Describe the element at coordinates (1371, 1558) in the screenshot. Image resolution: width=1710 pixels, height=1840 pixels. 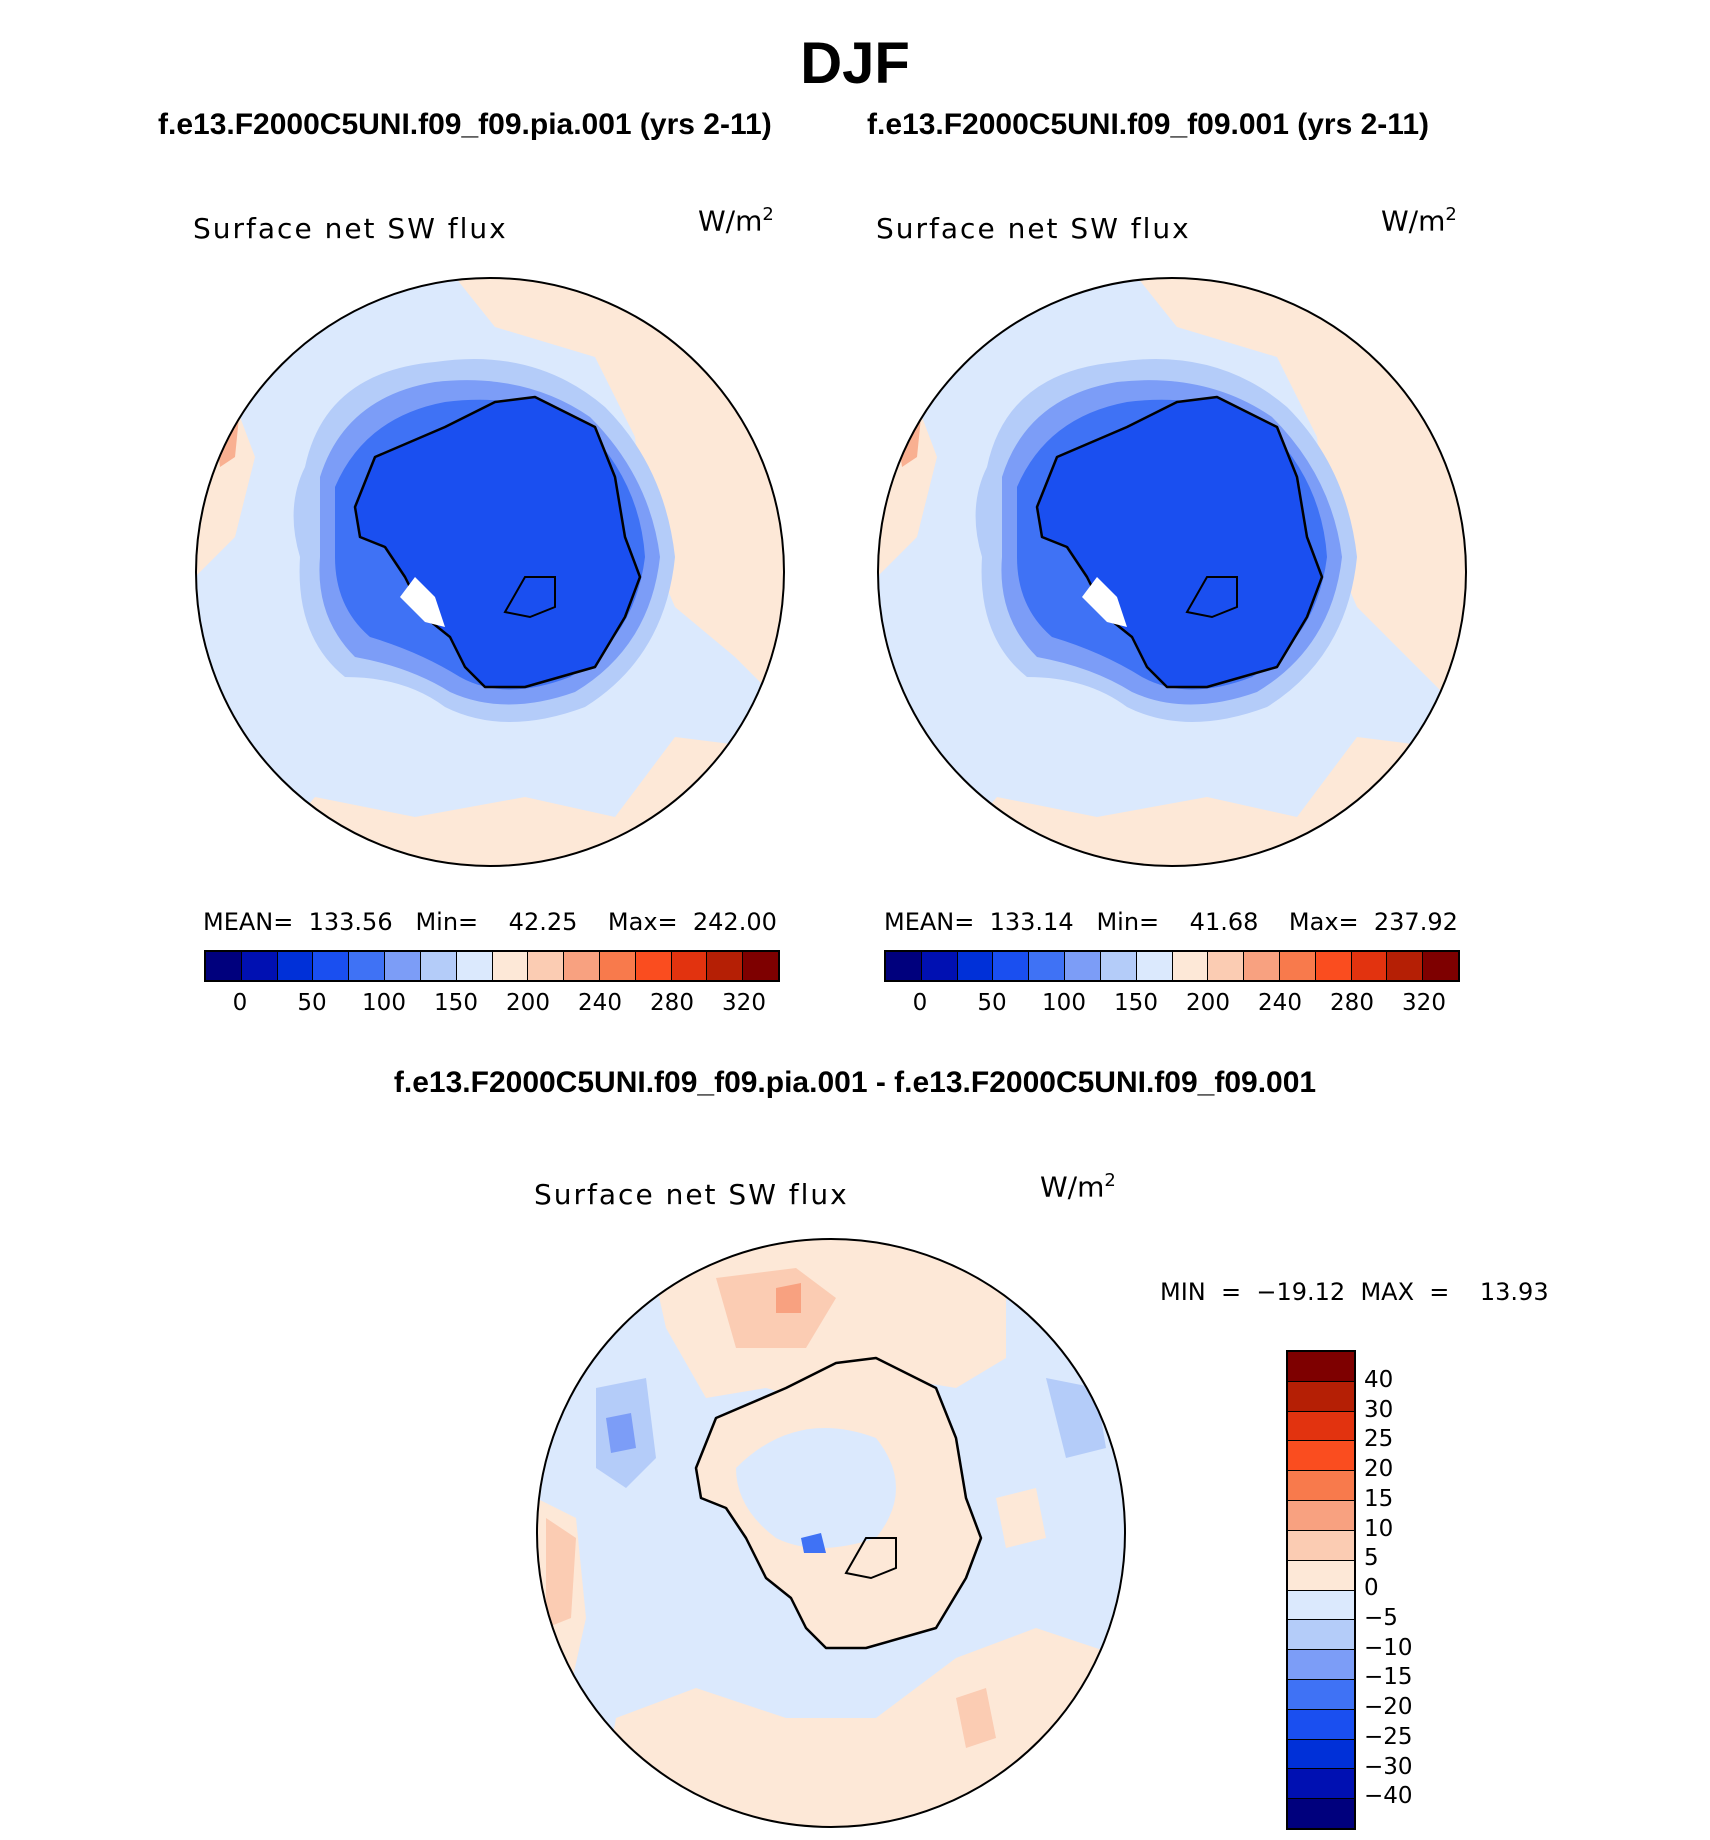
I see `colorbar-tick-label: 5` at that location.